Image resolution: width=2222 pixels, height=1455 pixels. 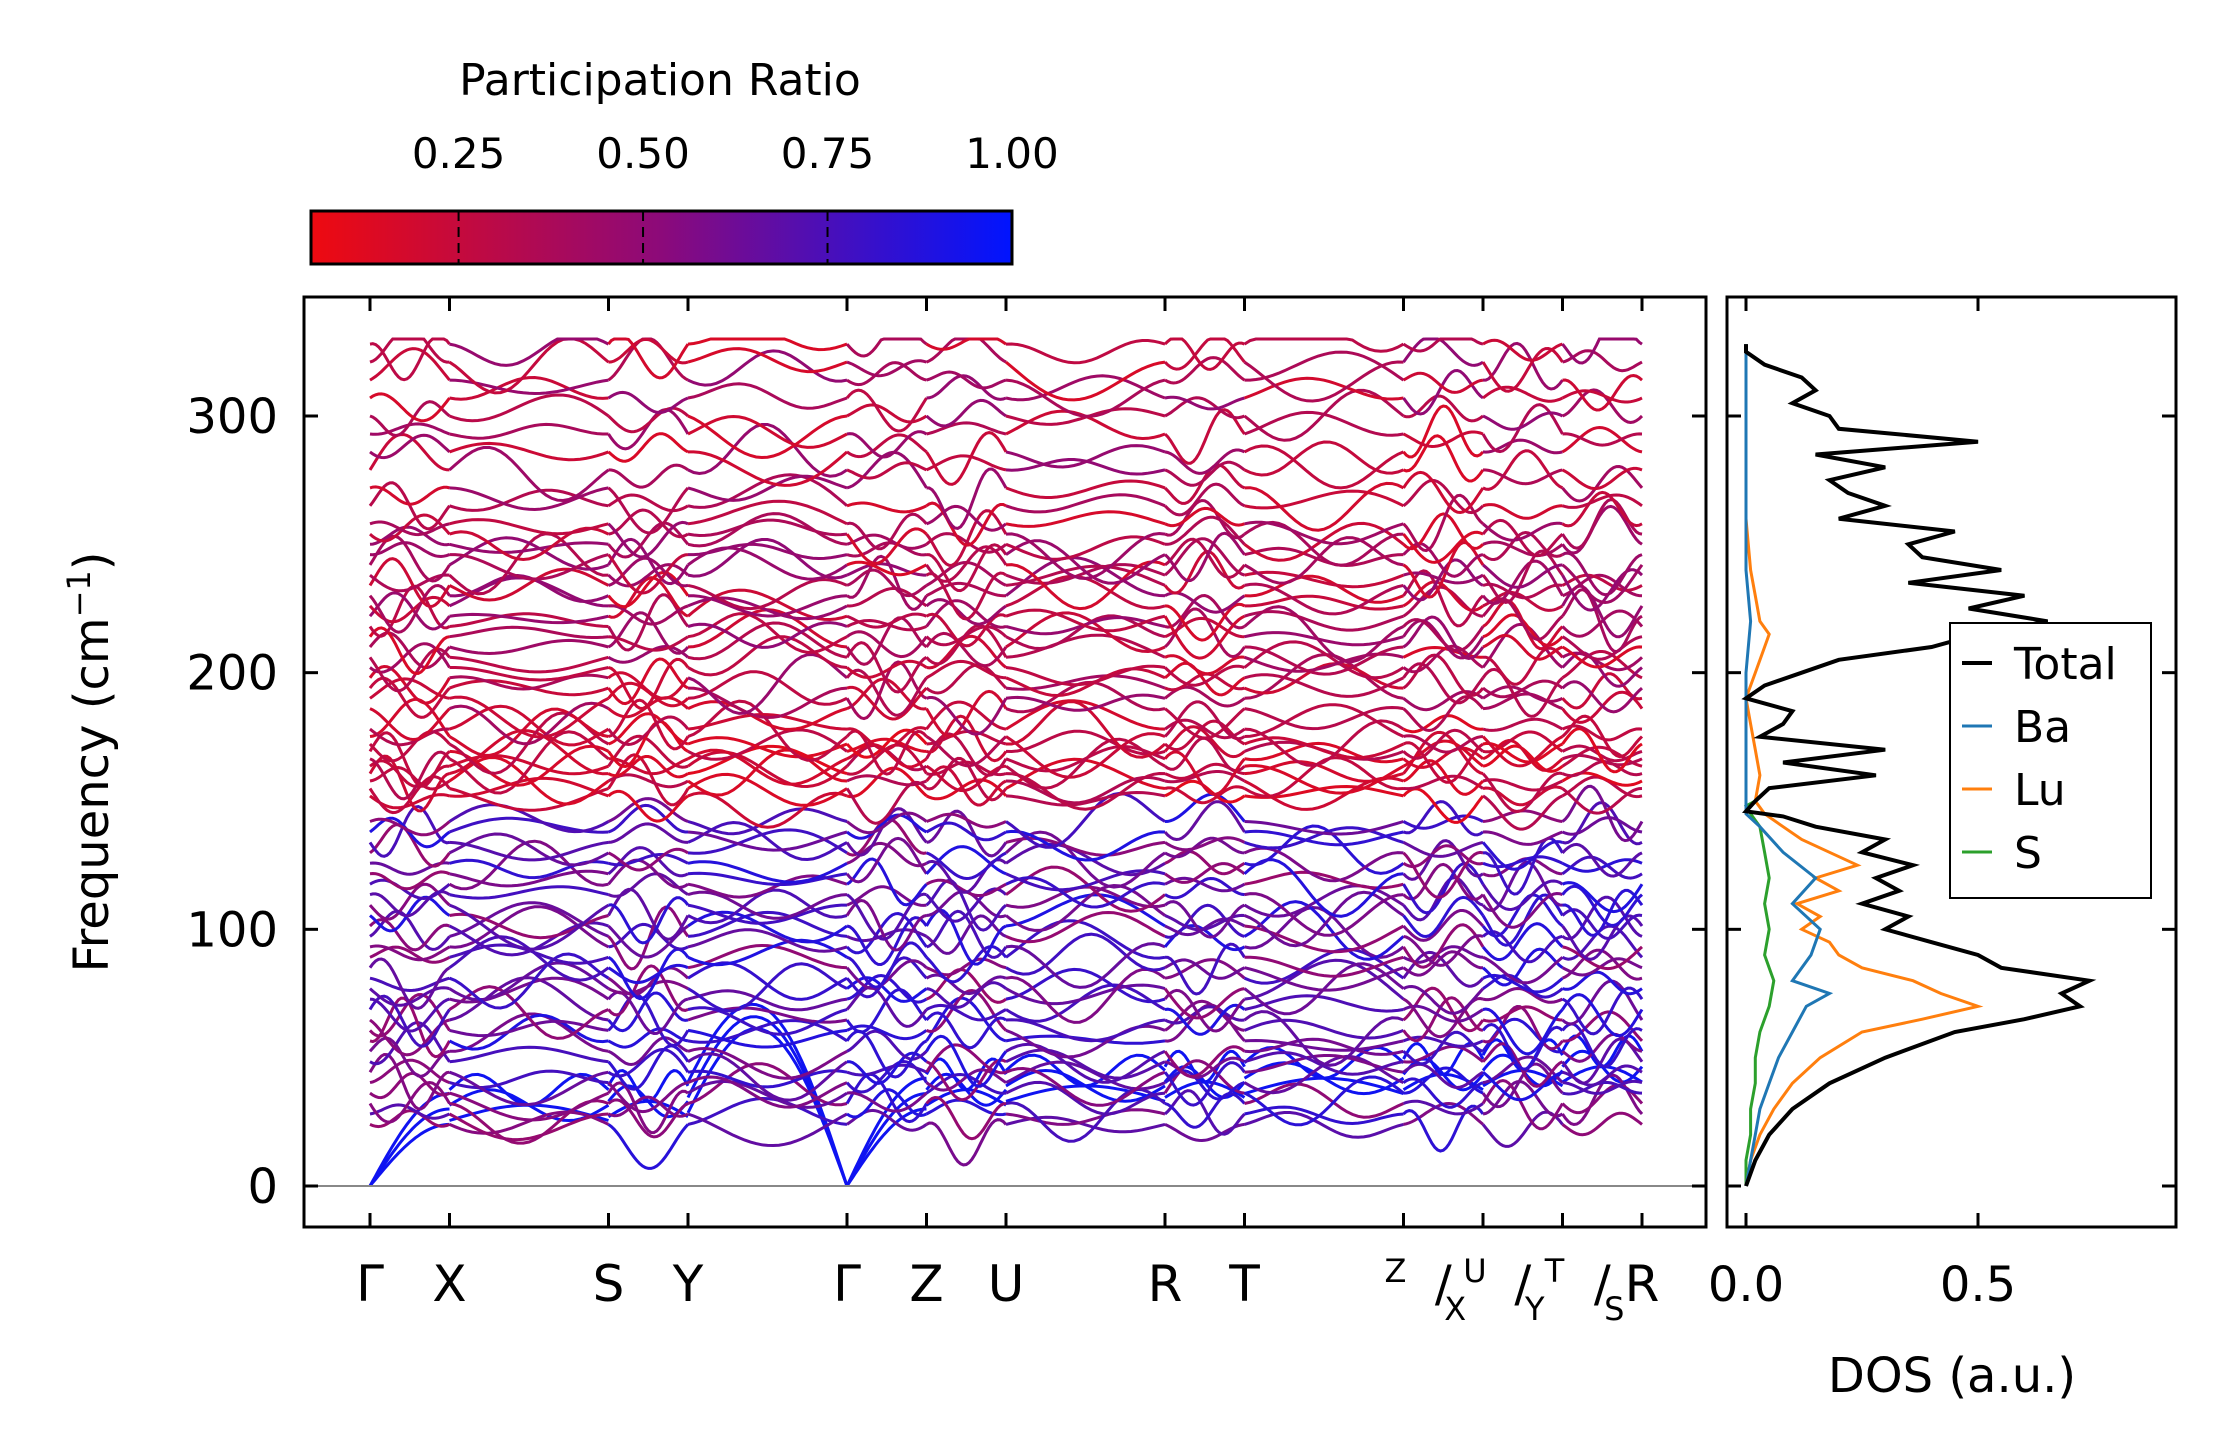 I want to click on acoustic-branch, so click(x=1522, y=1055).